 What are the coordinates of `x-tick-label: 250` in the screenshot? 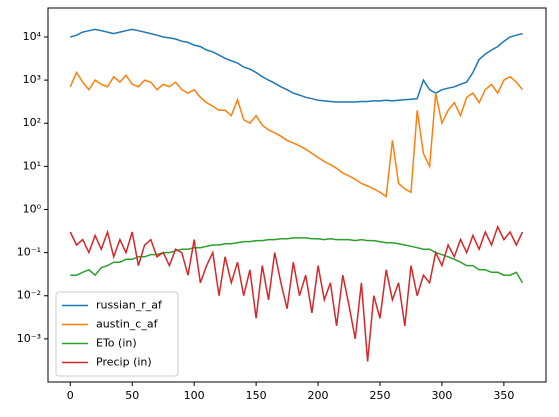 It's located at (380, 395).